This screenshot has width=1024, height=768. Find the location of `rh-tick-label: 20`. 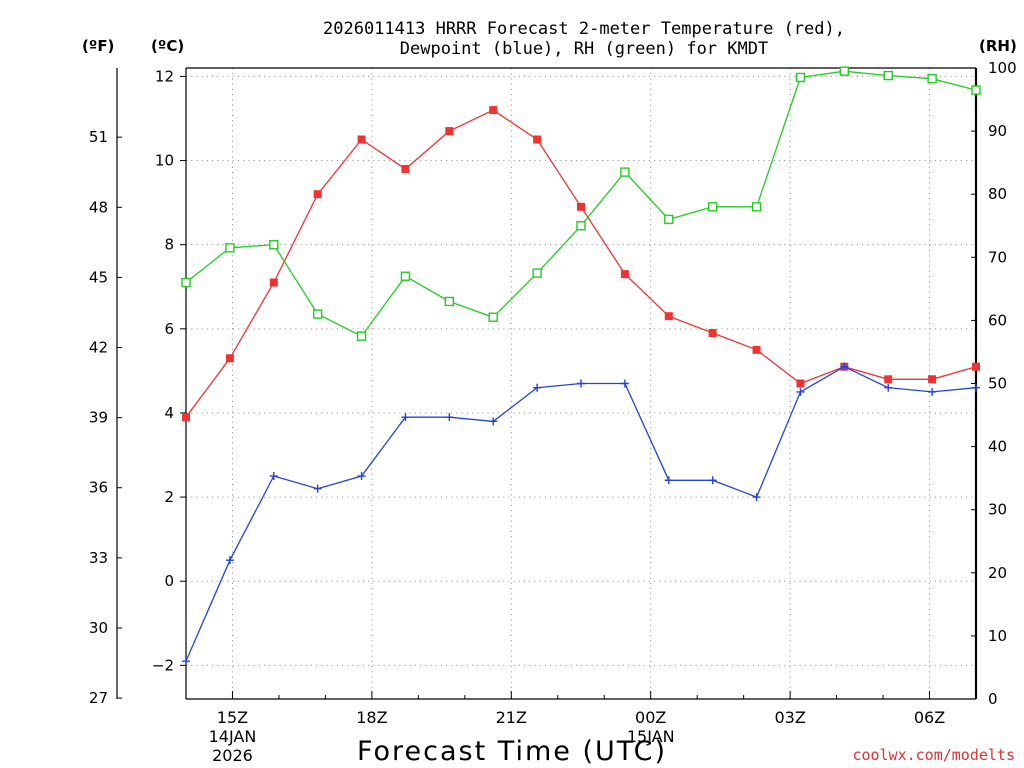

rh-tick-label: 20 is located at coordinates (997, 573).